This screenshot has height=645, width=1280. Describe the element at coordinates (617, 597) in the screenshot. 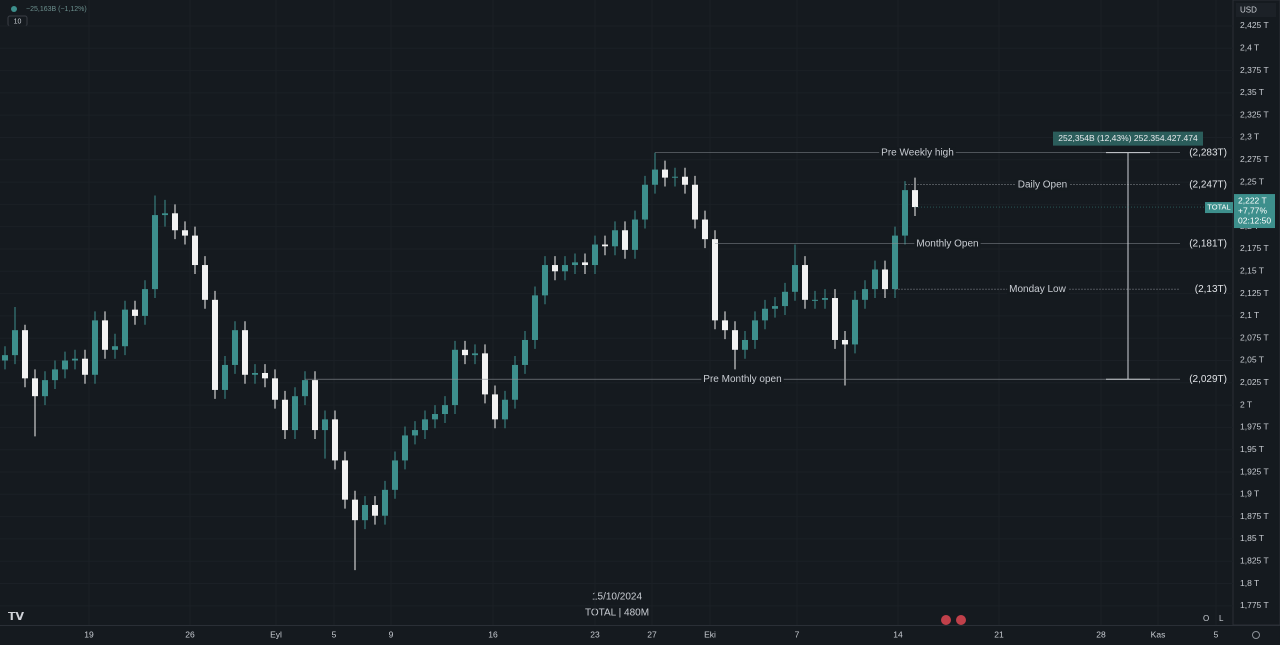

I see `date-text: 15/10/2024` at that location.